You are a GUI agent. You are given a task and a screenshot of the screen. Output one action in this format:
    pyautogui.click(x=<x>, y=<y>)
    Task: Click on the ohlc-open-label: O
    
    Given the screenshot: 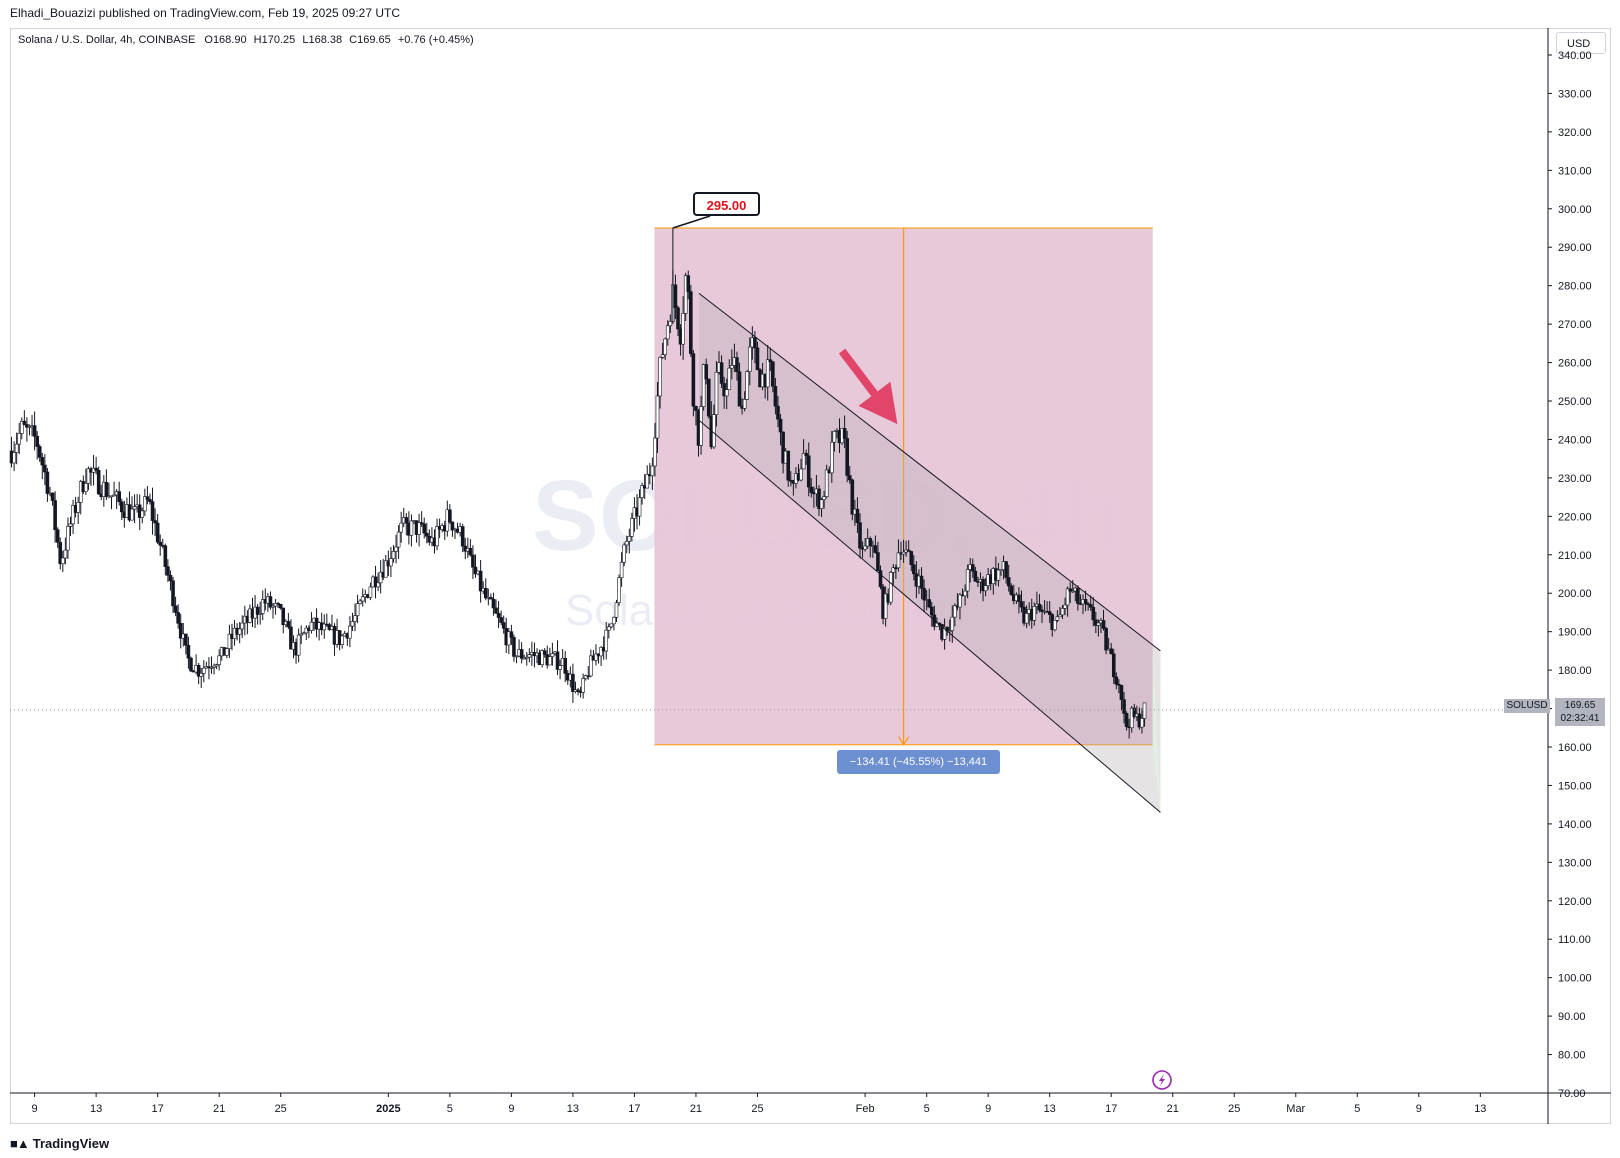 What is the action you would take?
    pyautogui.click(x=208, y=40)
    